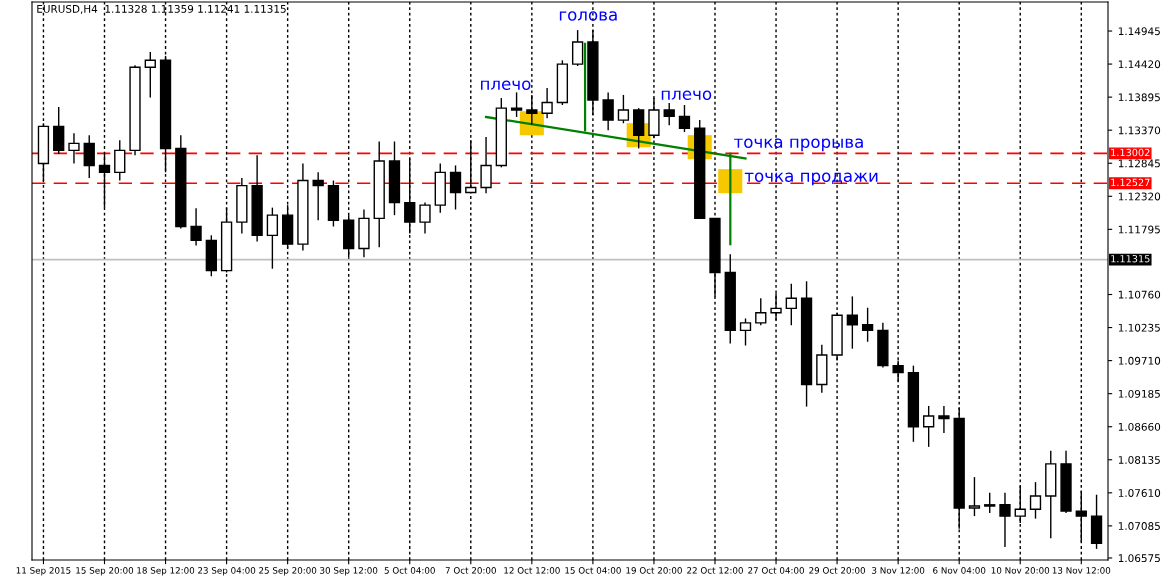 This screenshot has height=582, width=1170. I want to click on y-tick-label: 1.10760, so click(1139, 294).